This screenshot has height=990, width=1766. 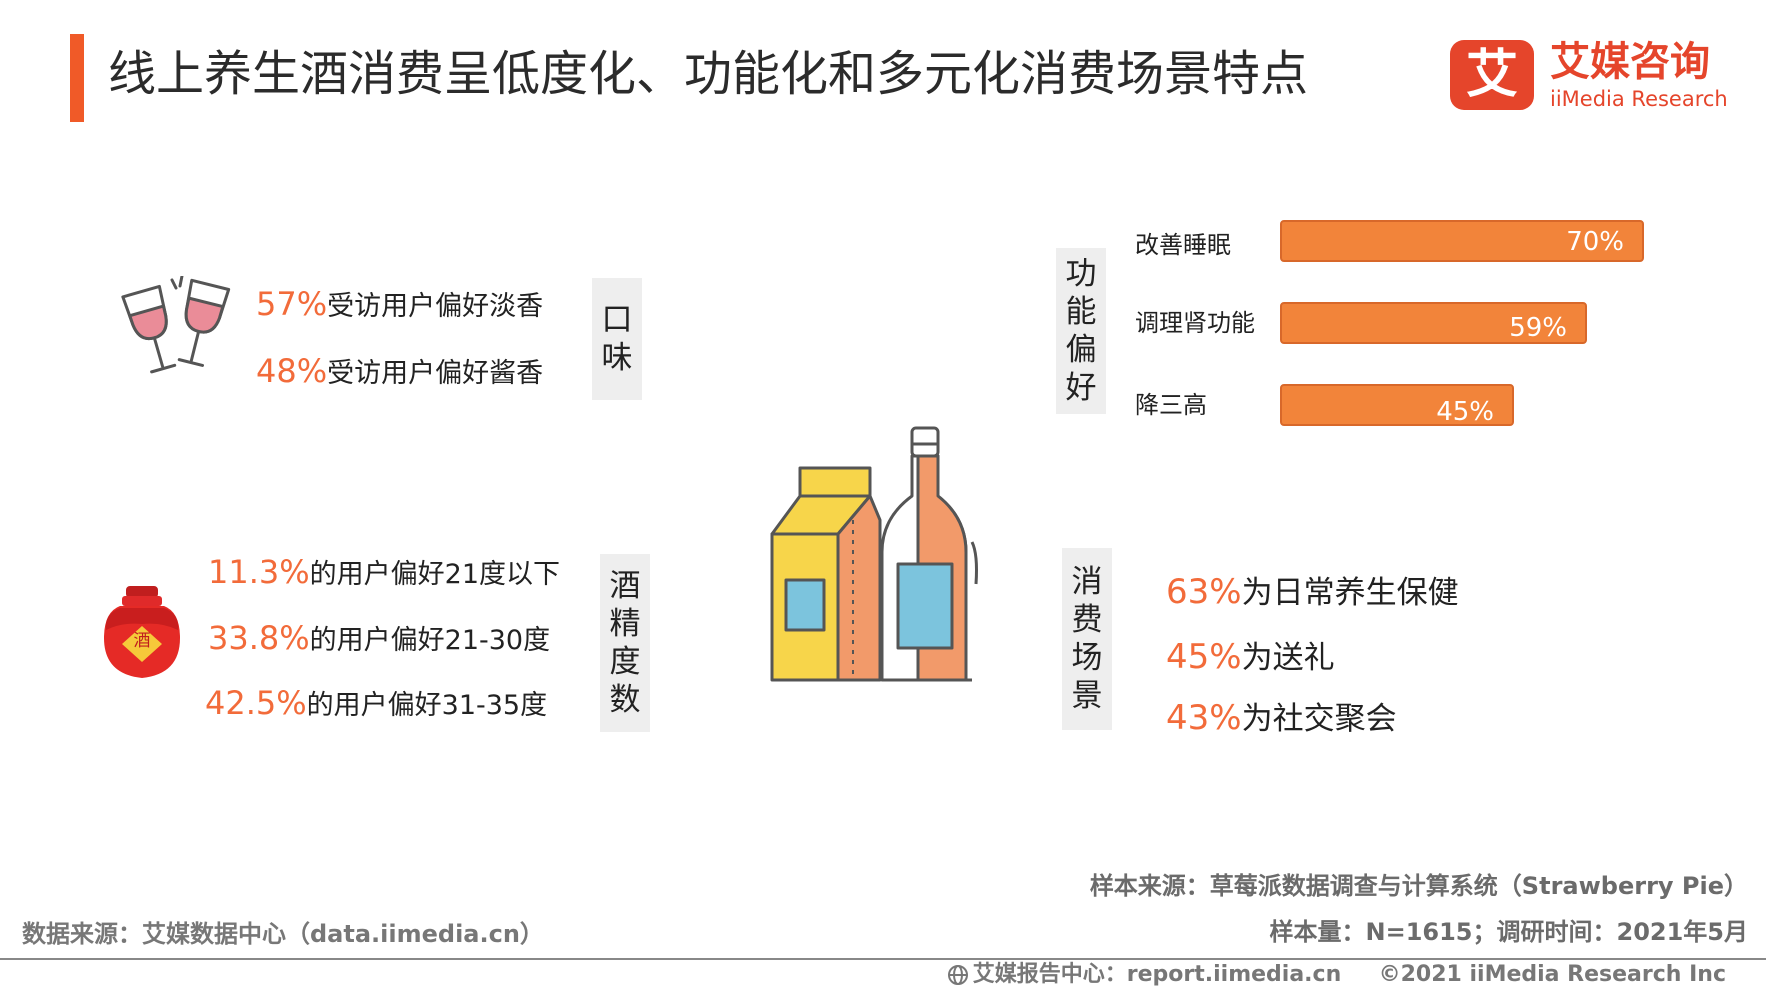 I want to click on taste-tag: 口 味, so click(x=617, y=339).